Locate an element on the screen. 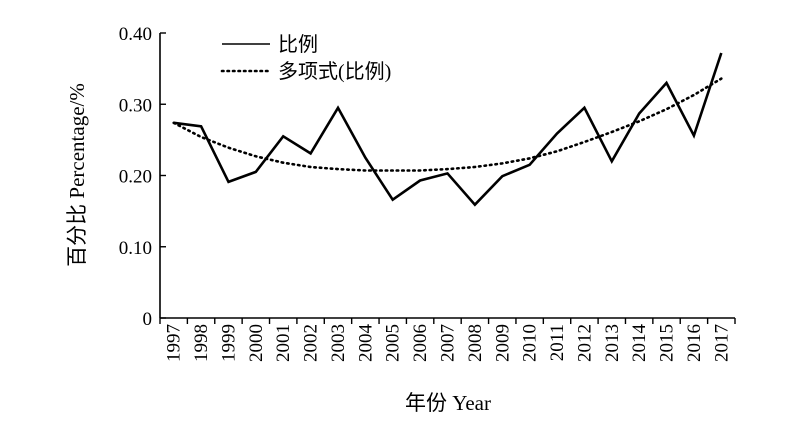 The width and height of the screenshot is (800, 433). x-tick-label: 2002 is located at coordinates (311, 343).